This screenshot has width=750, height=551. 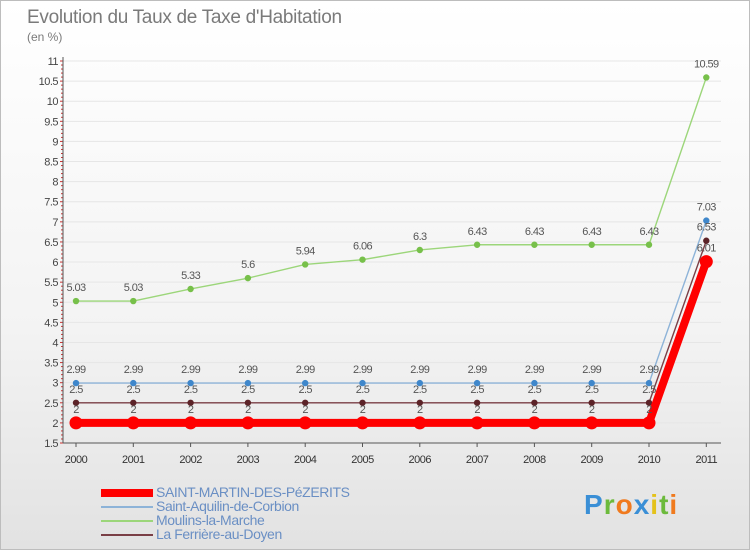 I want to click on legend-item: SAINT-MARTIN-DES-PéZERITS, so click(x=251, y=492).